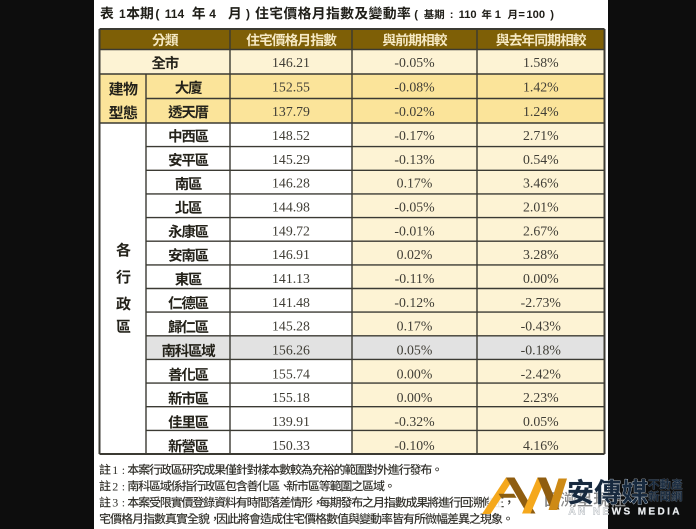  Describe the element at coordinates (291, 206) in the screenshot. I see `svg-text: 144.98` at that location.